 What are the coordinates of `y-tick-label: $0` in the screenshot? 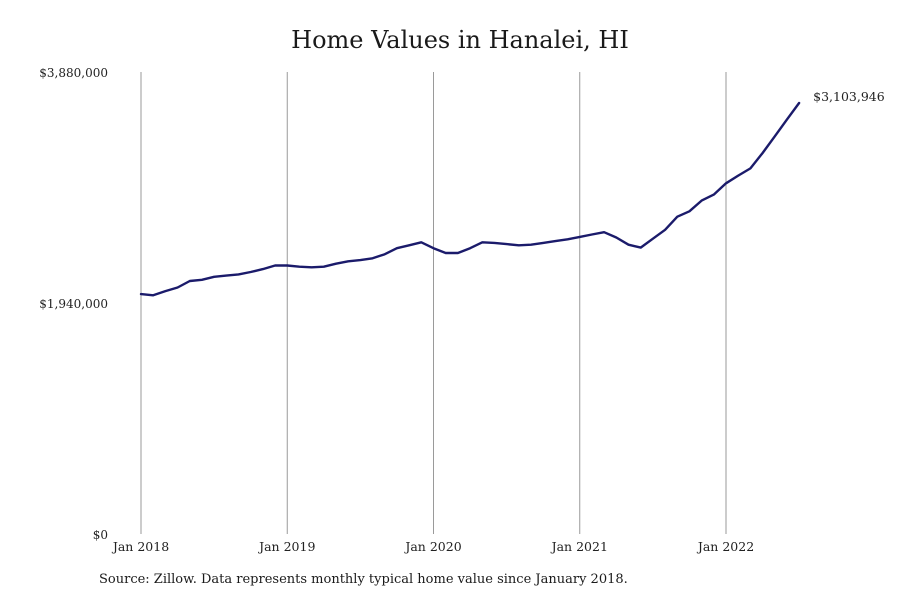 It's located at (100, 535).